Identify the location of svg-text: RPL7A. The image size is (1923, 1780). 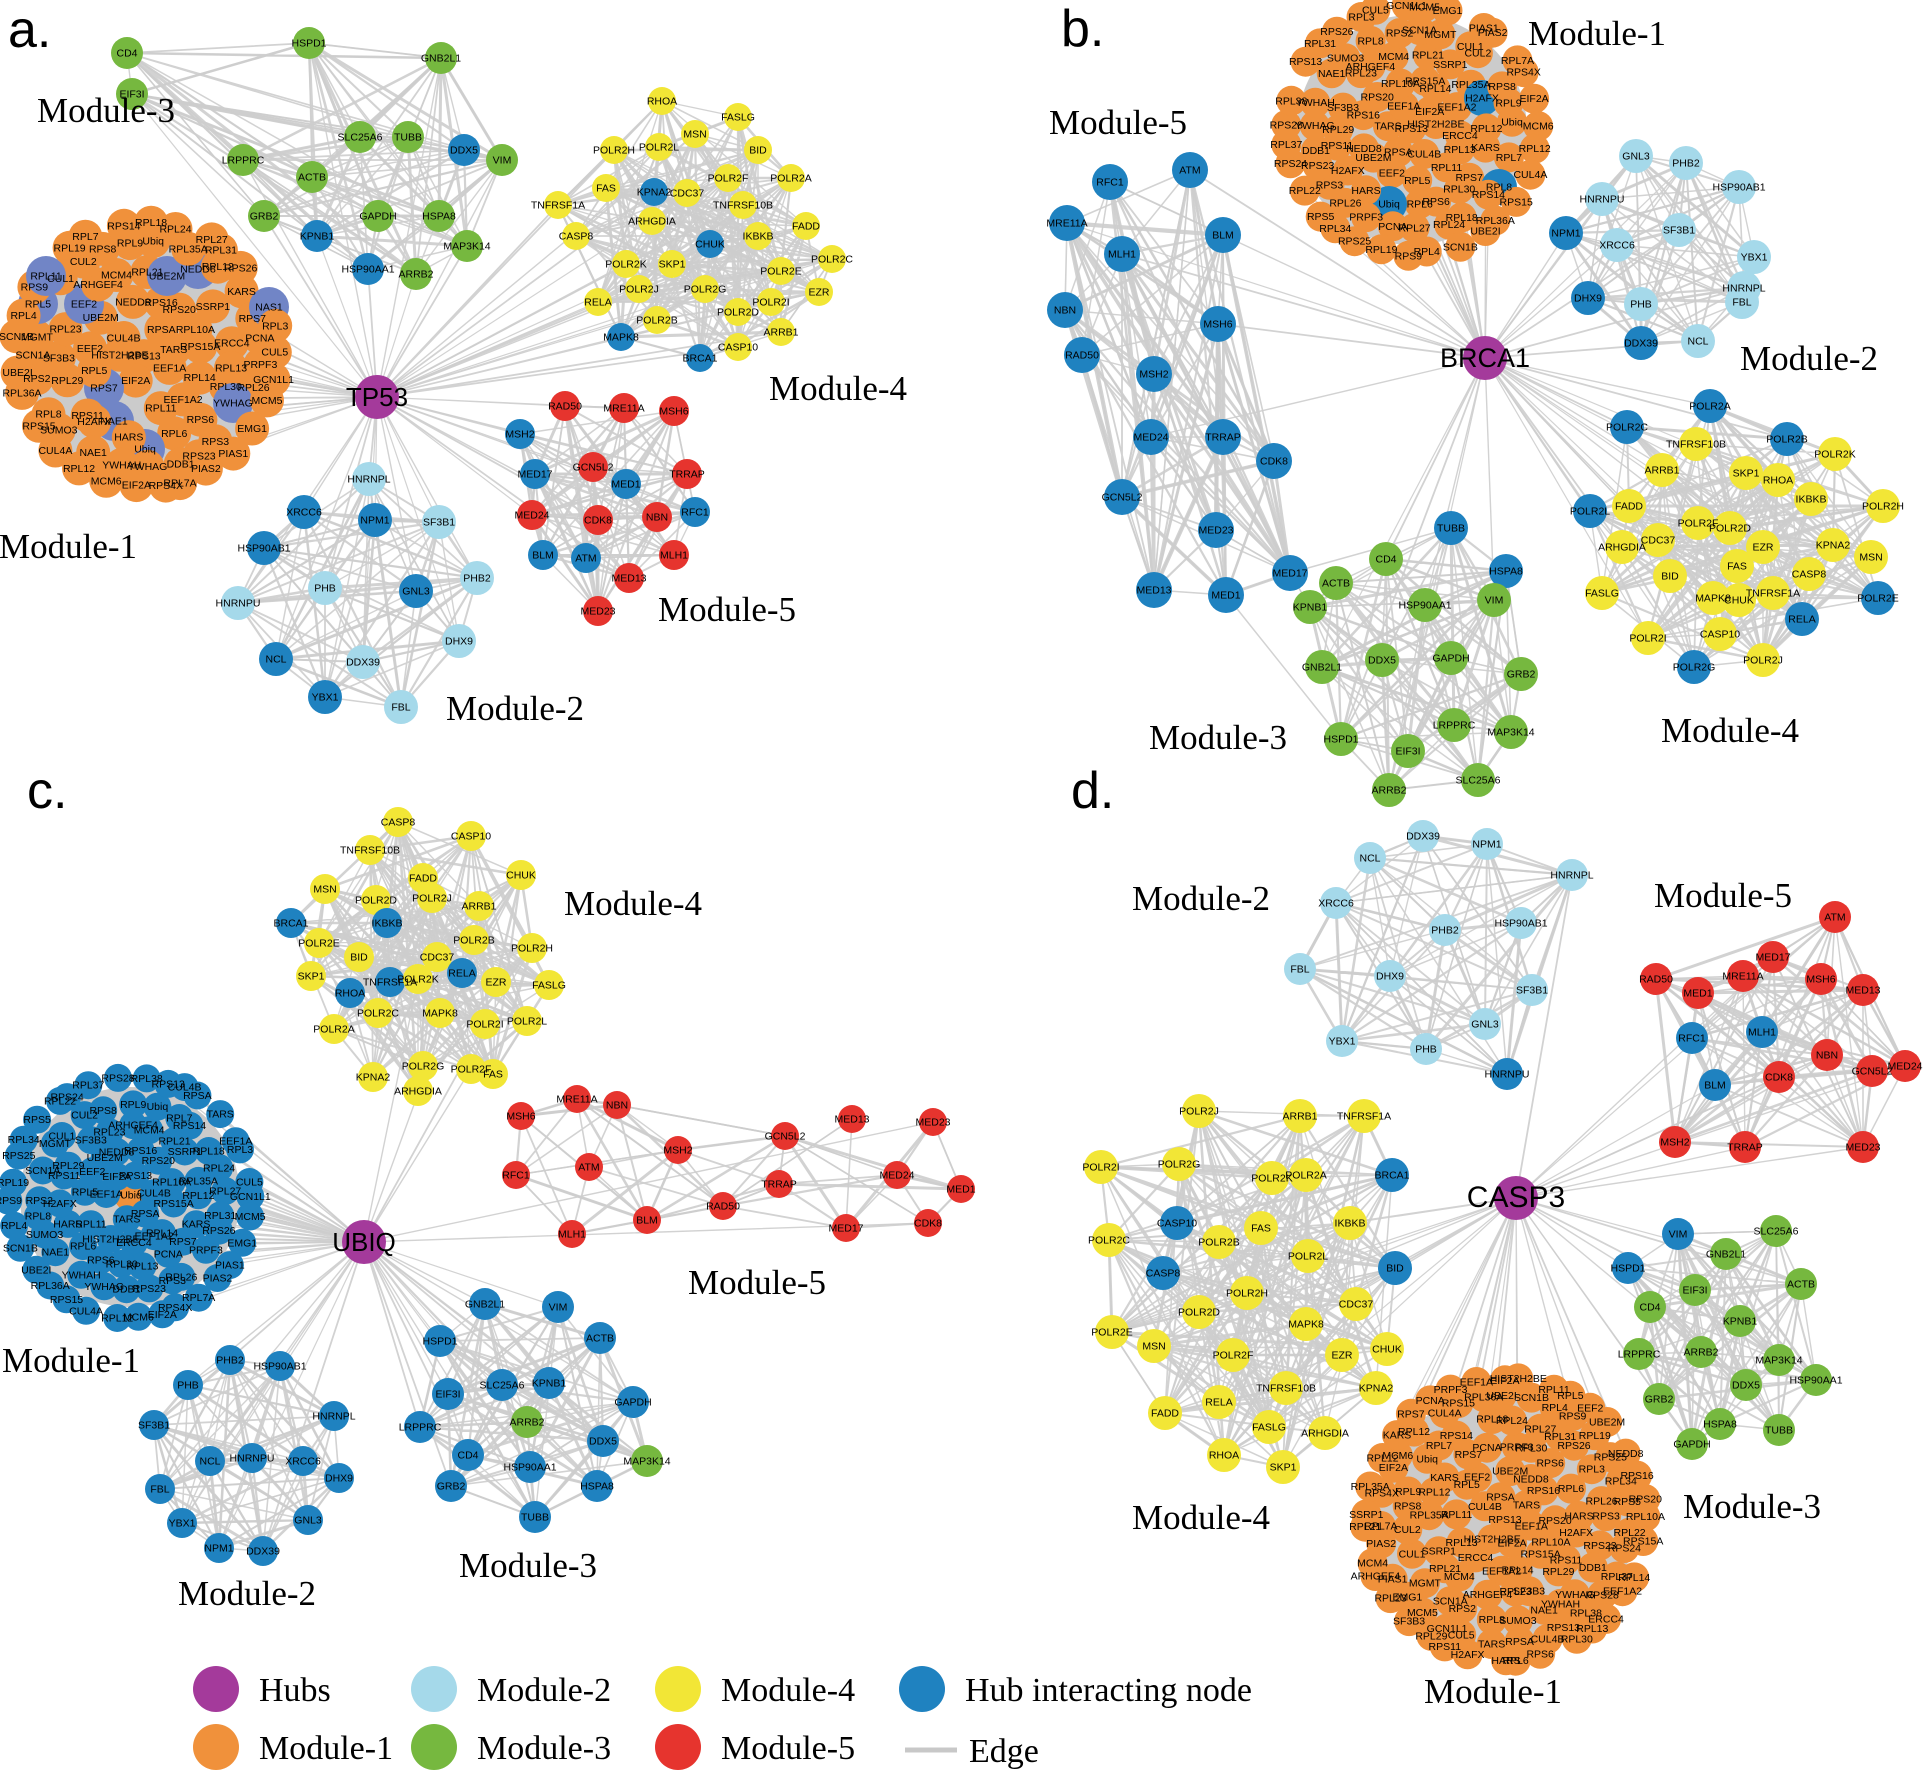
(179, 484).